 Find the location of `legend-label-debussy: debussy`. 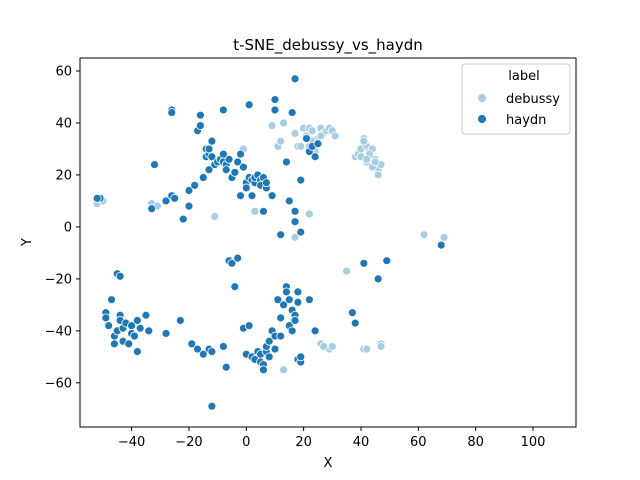

legend-label-debussy: debussy is located at coordinates (533, 99).